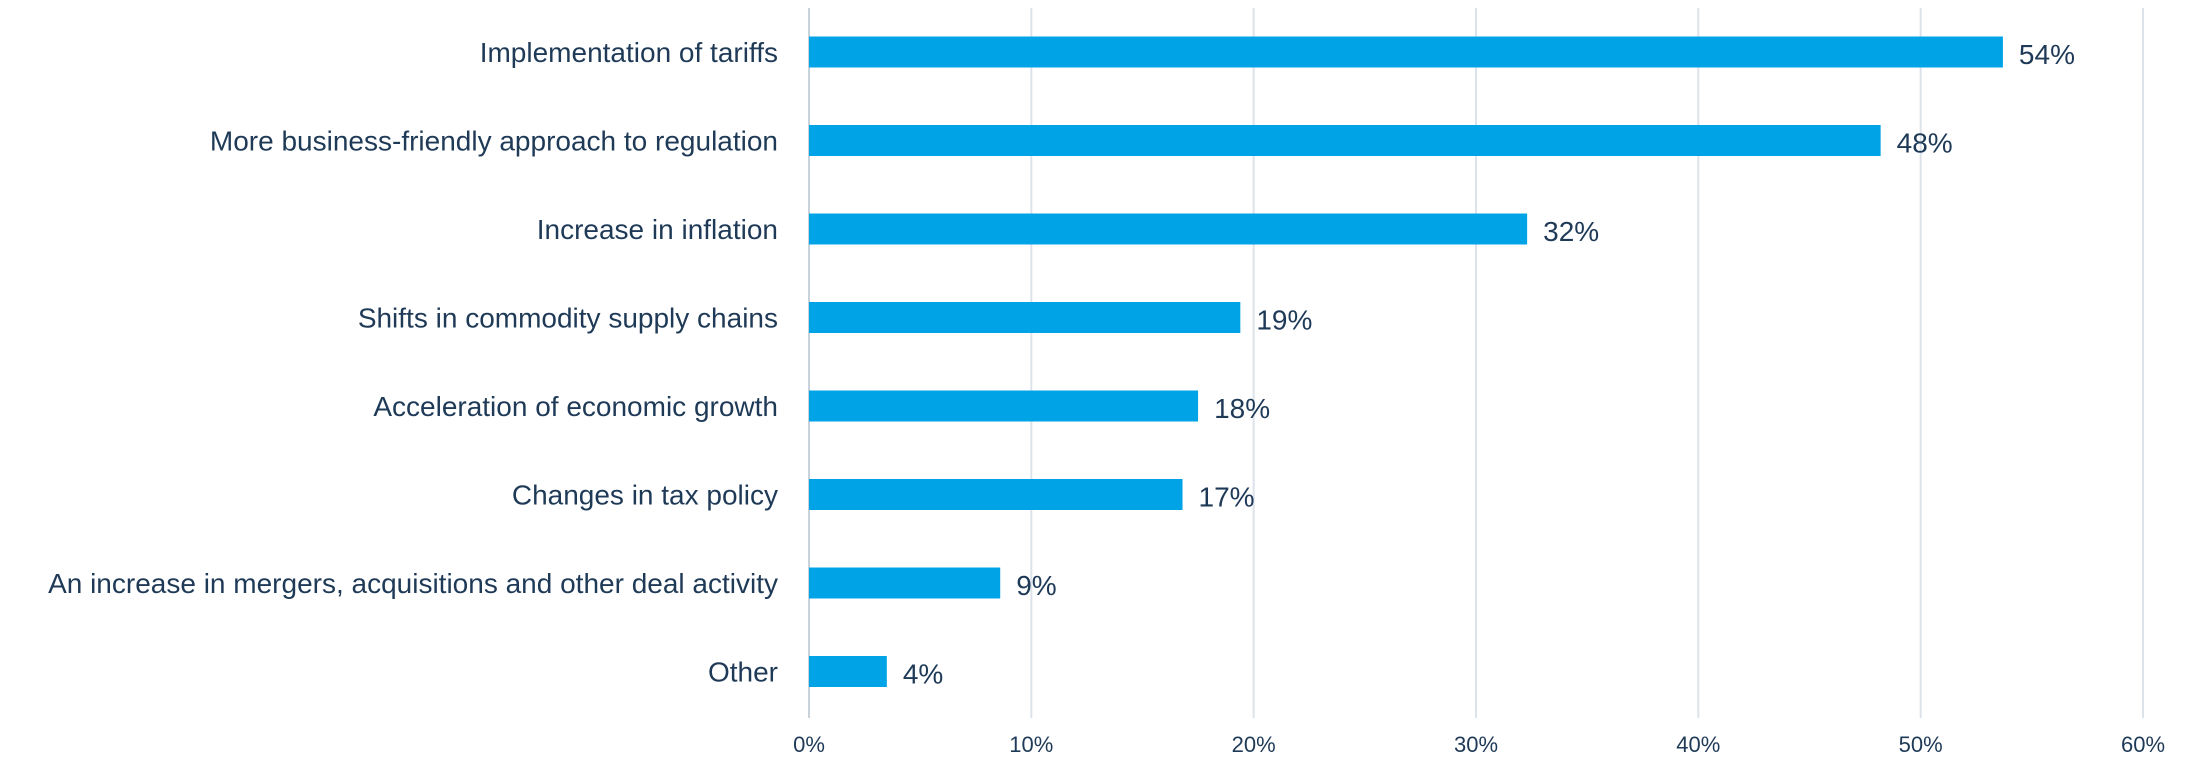 The height and width of the screenshot is (762, 2188). What do you see at coordinates (1921, 744) in the screenshot?
I see `x-tick-label: 50%` at bounding box center [1921, 744].